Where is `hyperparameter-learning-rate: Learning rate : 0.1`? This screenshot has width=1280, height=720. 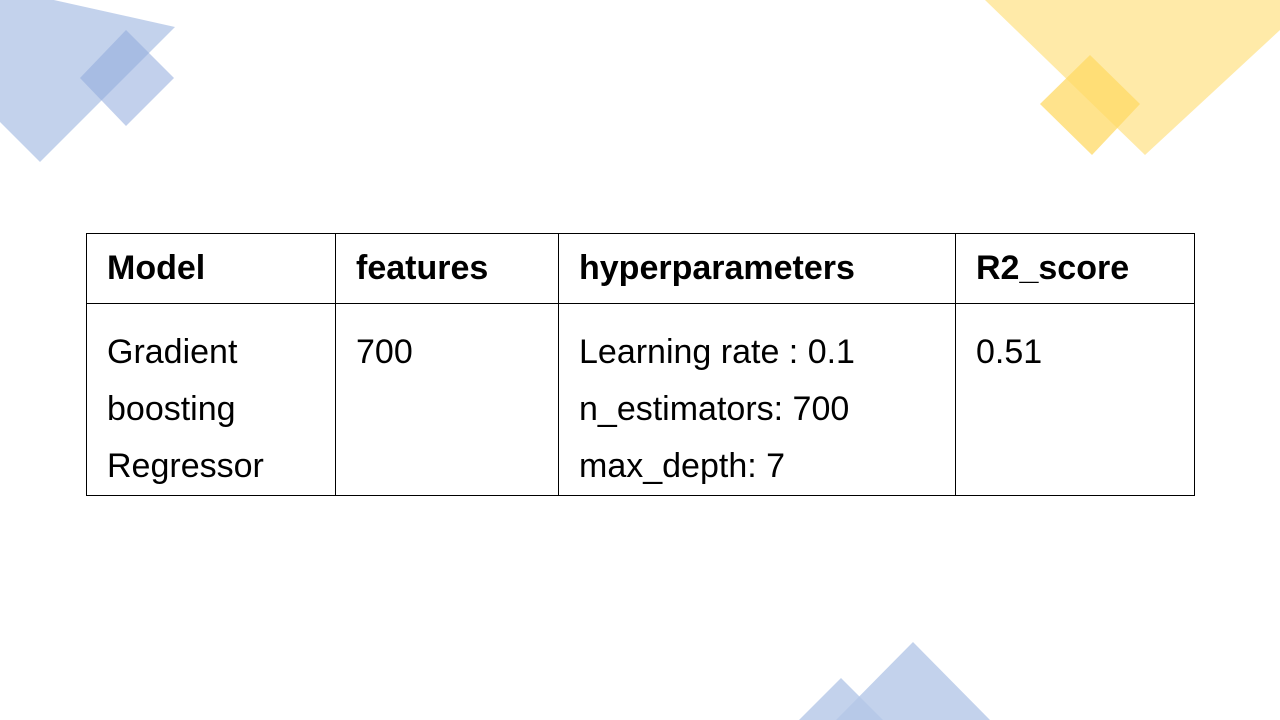
hyperparameter-learning-rate: Learning rate : 0.1 is located at coordinates (717, 352).